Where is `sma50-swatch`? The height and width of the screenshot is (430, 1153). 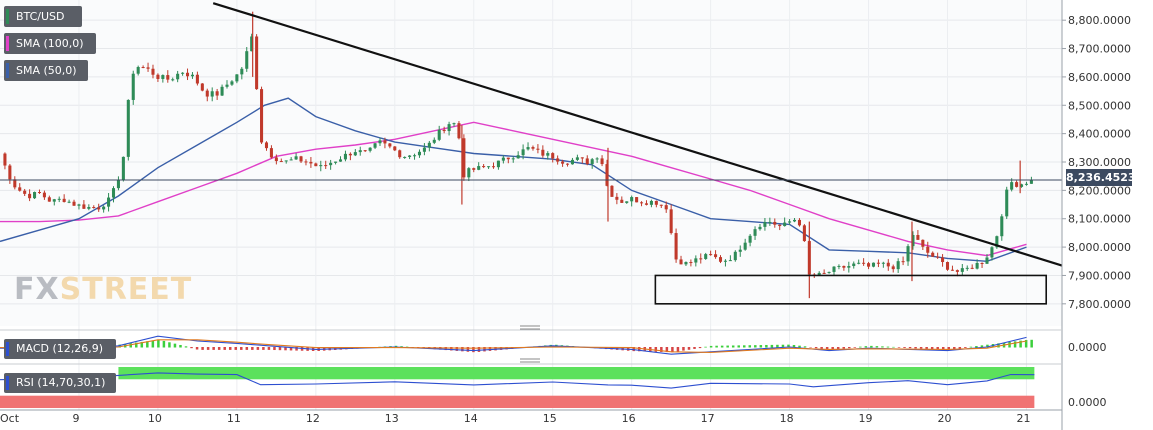
sma50-swatch is located at coordinates (7, 70).